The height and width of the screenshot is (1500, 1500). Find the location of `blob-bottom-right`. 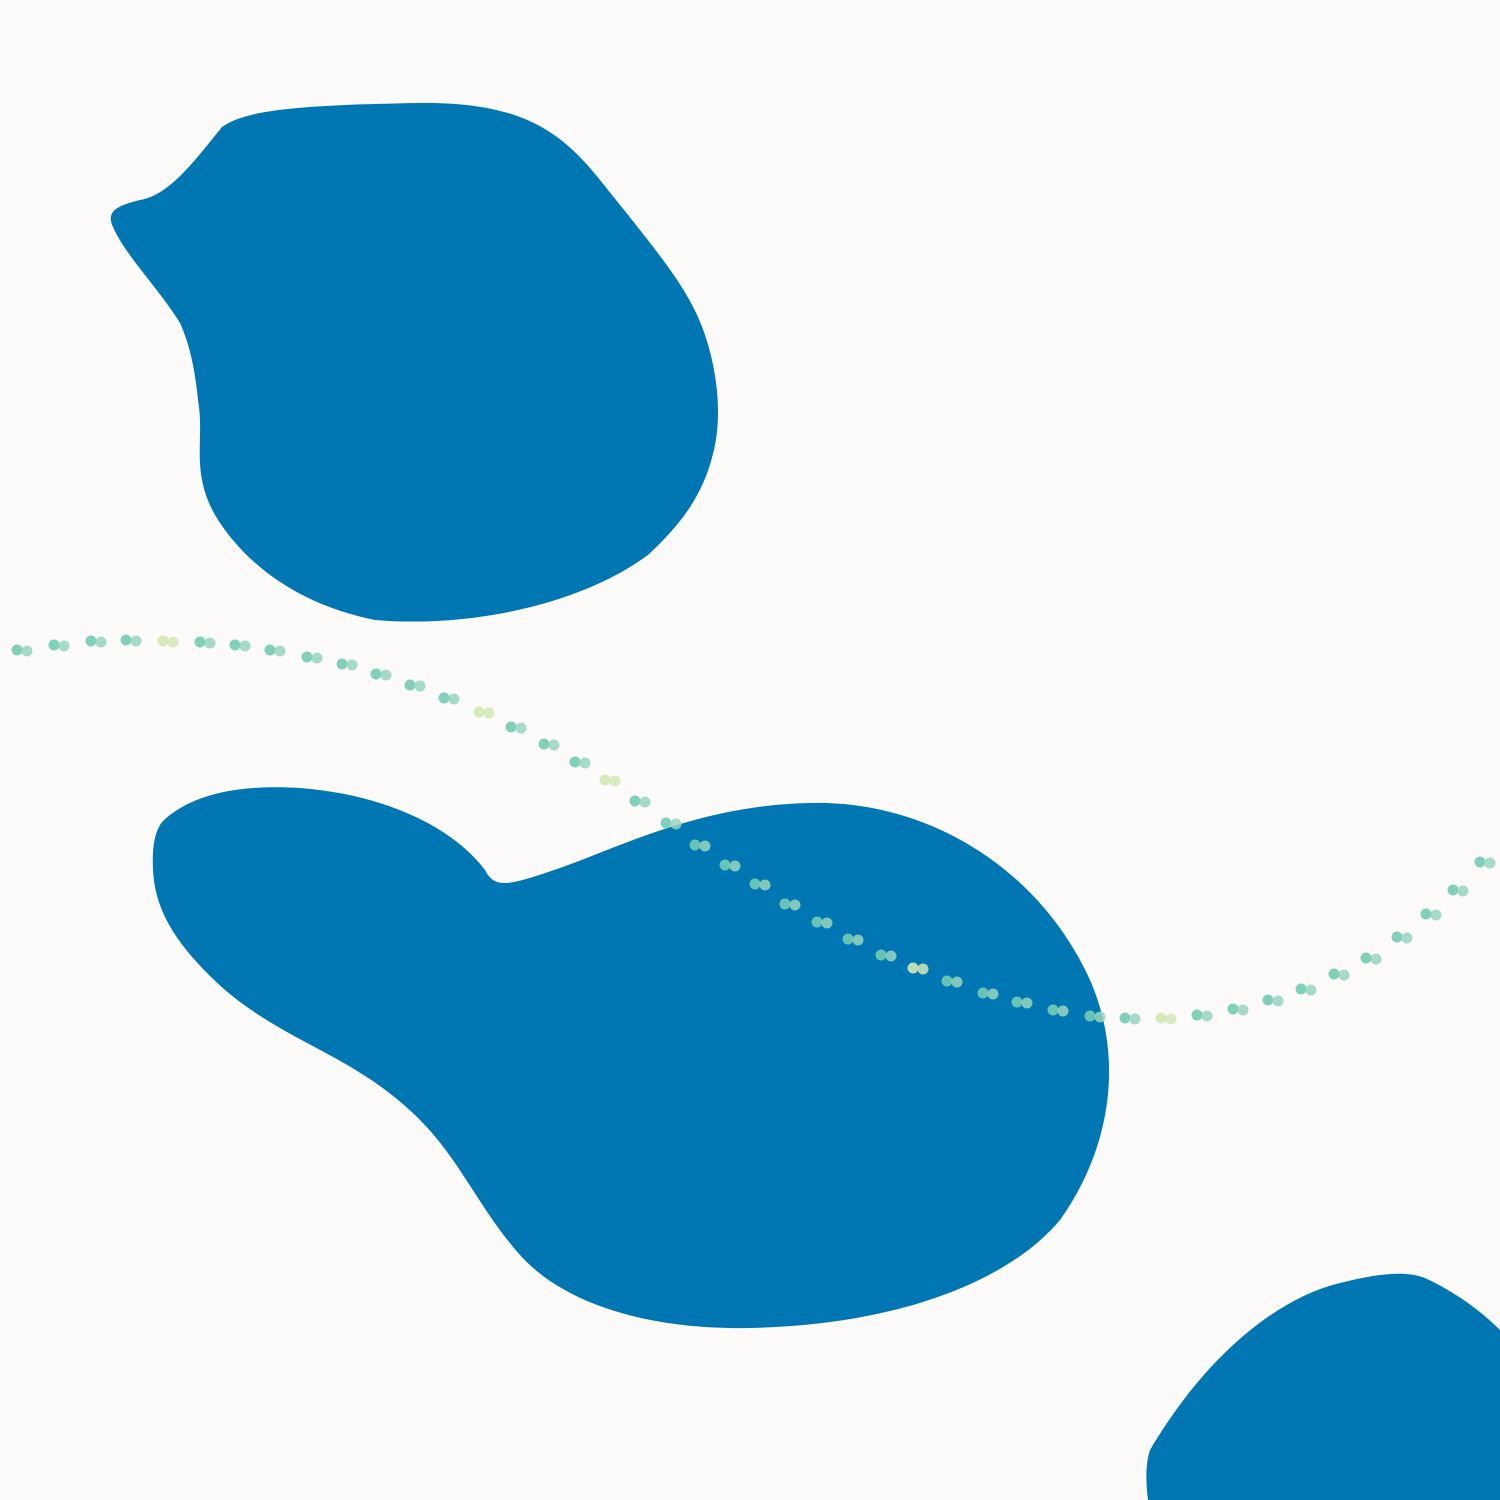

blob-bottom-right is located at coordinates (1323, 1386).